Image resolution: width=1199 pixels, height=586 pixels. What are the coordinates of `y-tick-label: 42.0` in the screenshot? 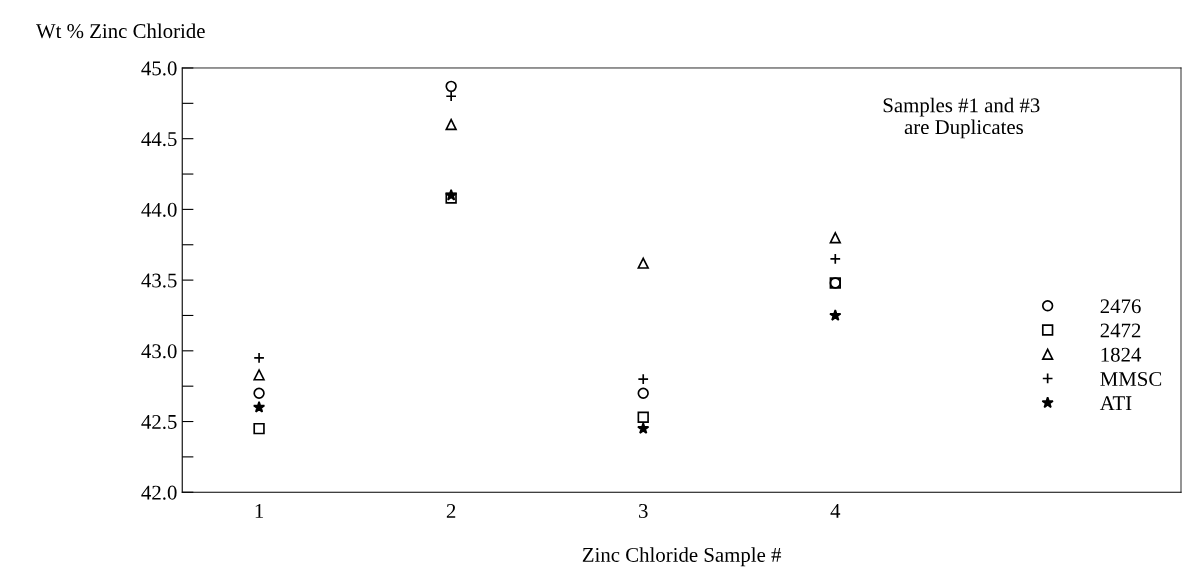 It's located at (159, 492).